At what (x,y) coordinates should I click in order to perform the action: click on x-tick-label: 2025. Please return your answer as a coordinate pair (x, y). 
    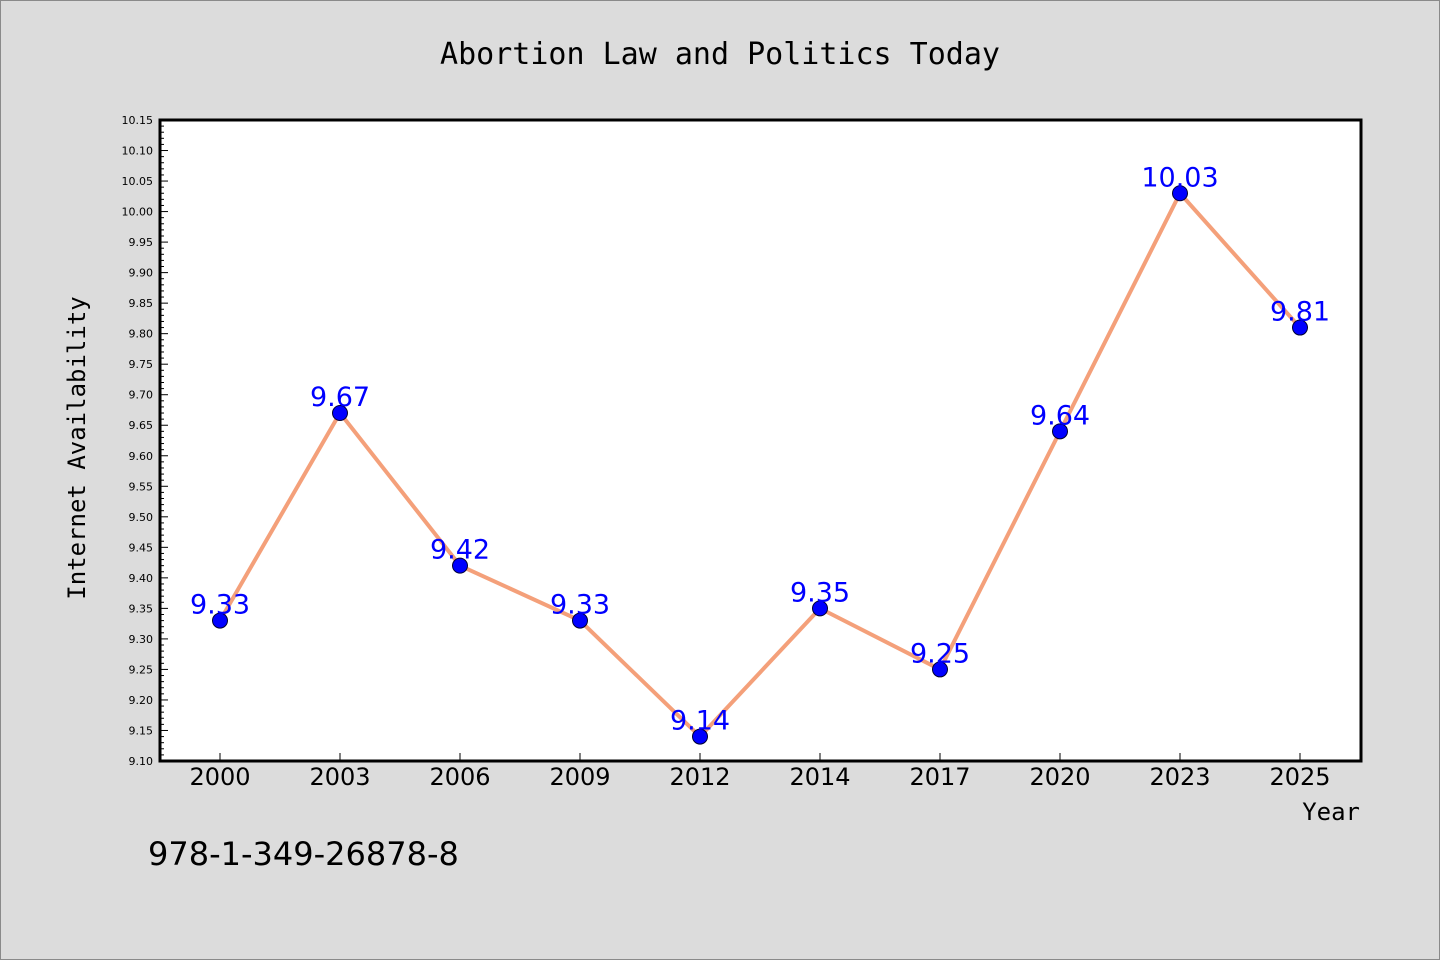
    Looking at the image, I should click on (1299, 777).